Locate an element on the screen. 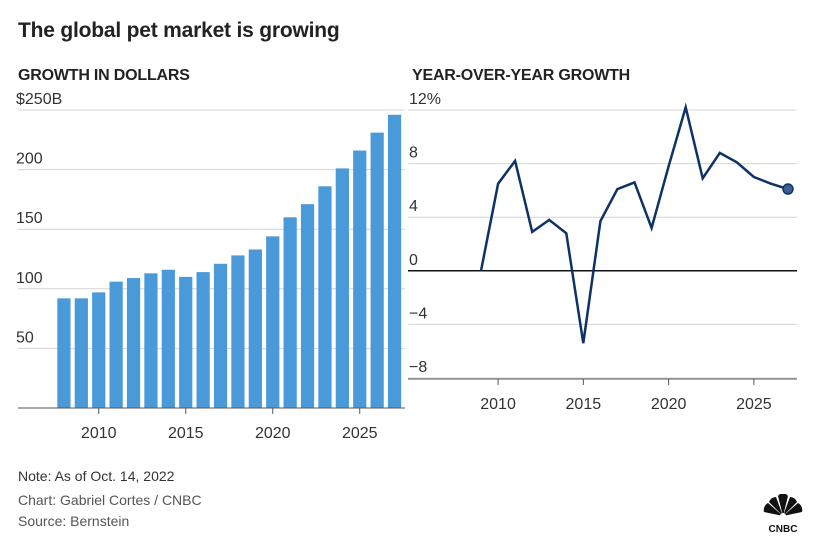 The width and height of the screenshot is (829, 541). bar-2025 is located at coordinates (360, 279).